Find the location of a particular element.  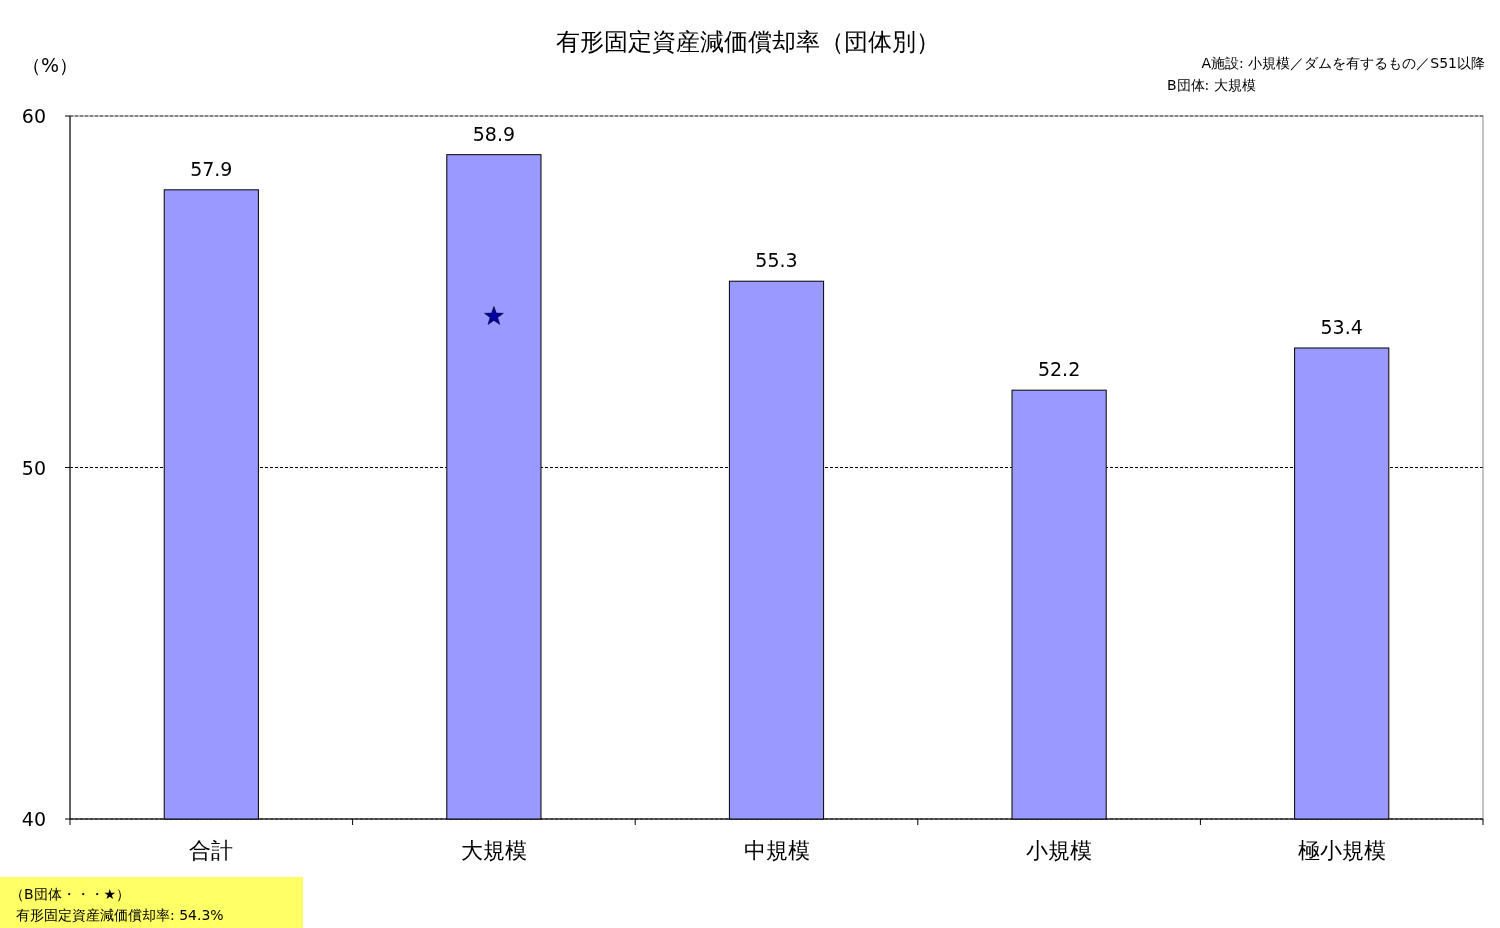

text: 有形固定資産減価償却率: 54.3% is located at coordinates (120, 915).